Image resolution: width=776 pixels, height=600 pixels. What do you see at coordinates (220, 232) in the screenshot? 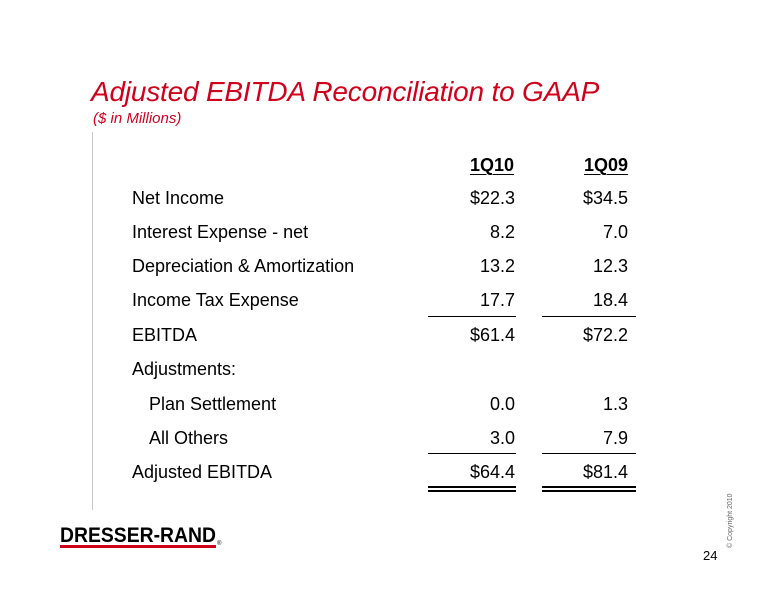
I see `row-label: Interest Expense - net` at bounding box center [220, 232].